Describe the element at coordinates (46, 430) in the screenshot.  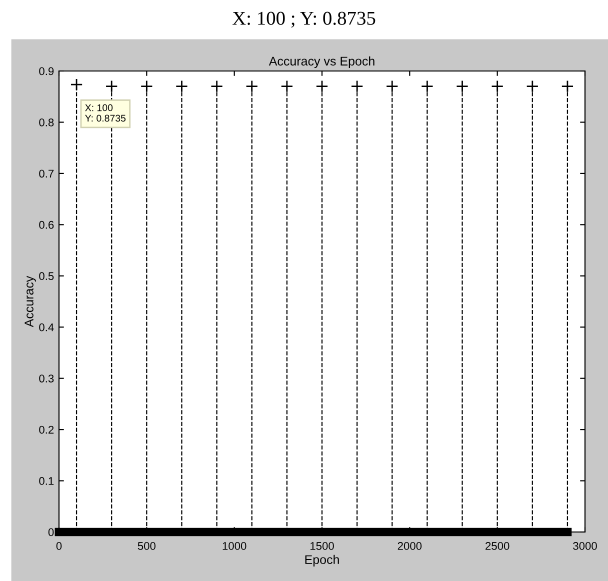
I see `y-tick-label: 0.2` at that location.